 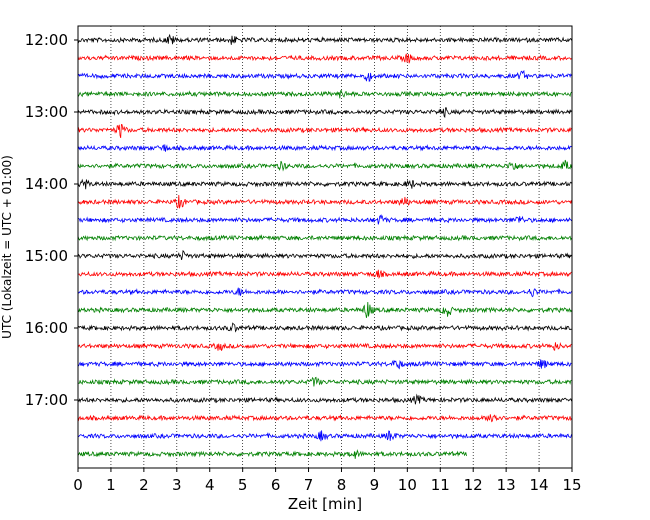 I want to click on x-tick-label: 14, so click(x=539, y=485).